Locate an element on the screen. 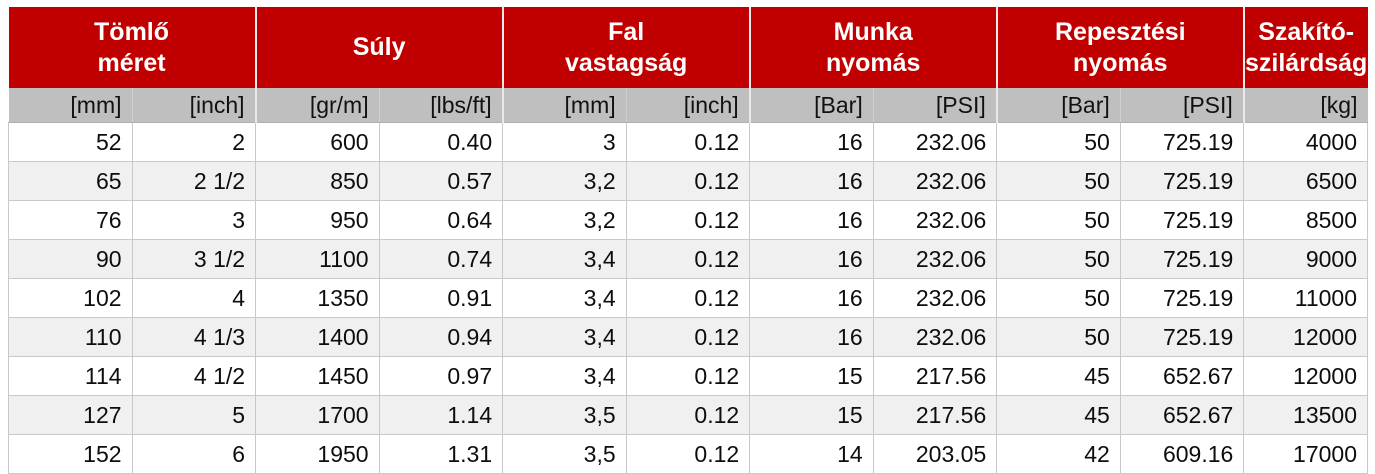  table-cell: 0.57 is located at coordinates (441, 181).